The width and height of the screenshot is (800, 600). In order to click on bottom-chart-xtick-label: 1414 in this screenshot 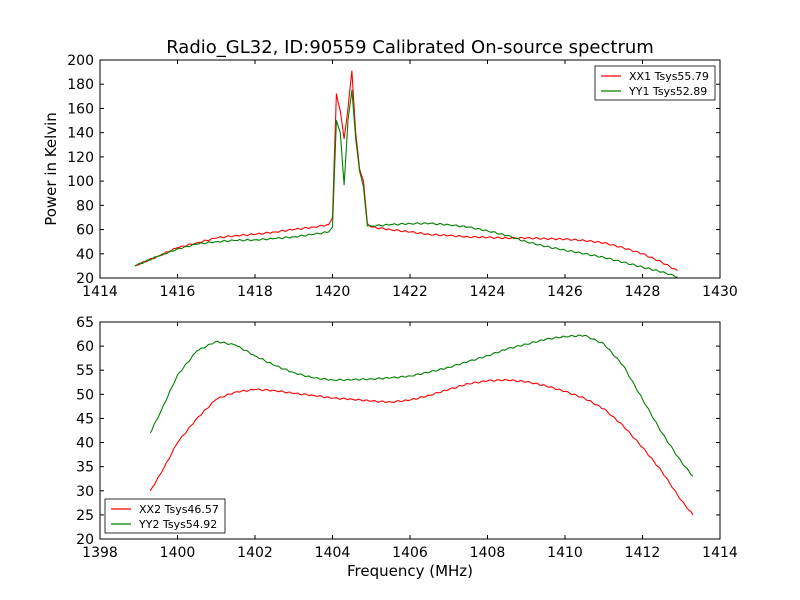, I will do `click(720, 553)`.